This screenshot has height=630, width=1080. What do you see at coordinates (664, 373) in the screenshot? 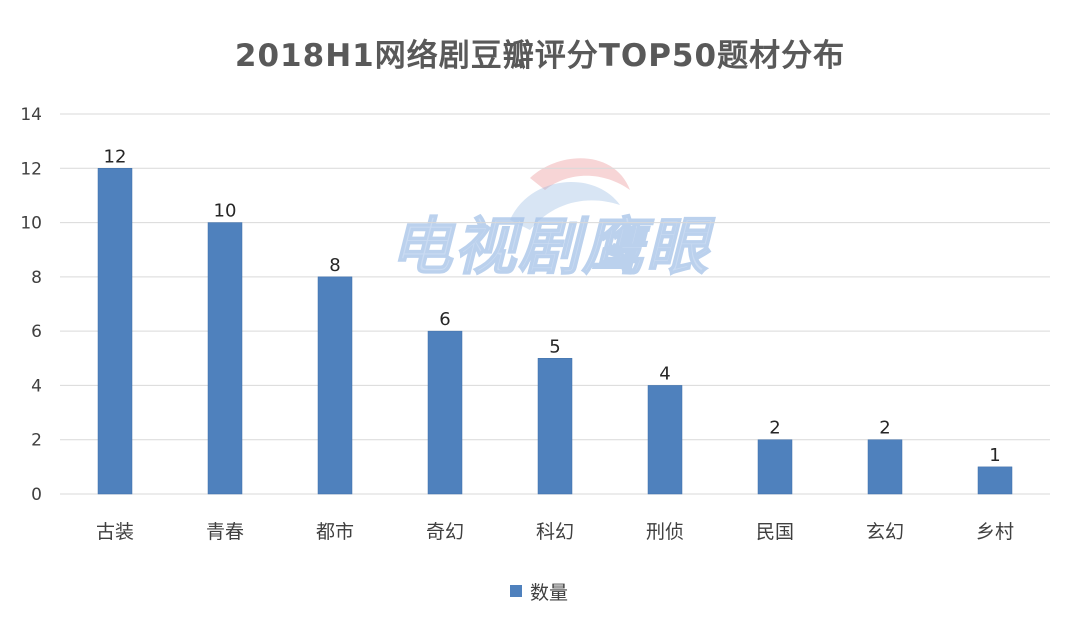
I see `data-label: 4` at bounding box center [664, 373].